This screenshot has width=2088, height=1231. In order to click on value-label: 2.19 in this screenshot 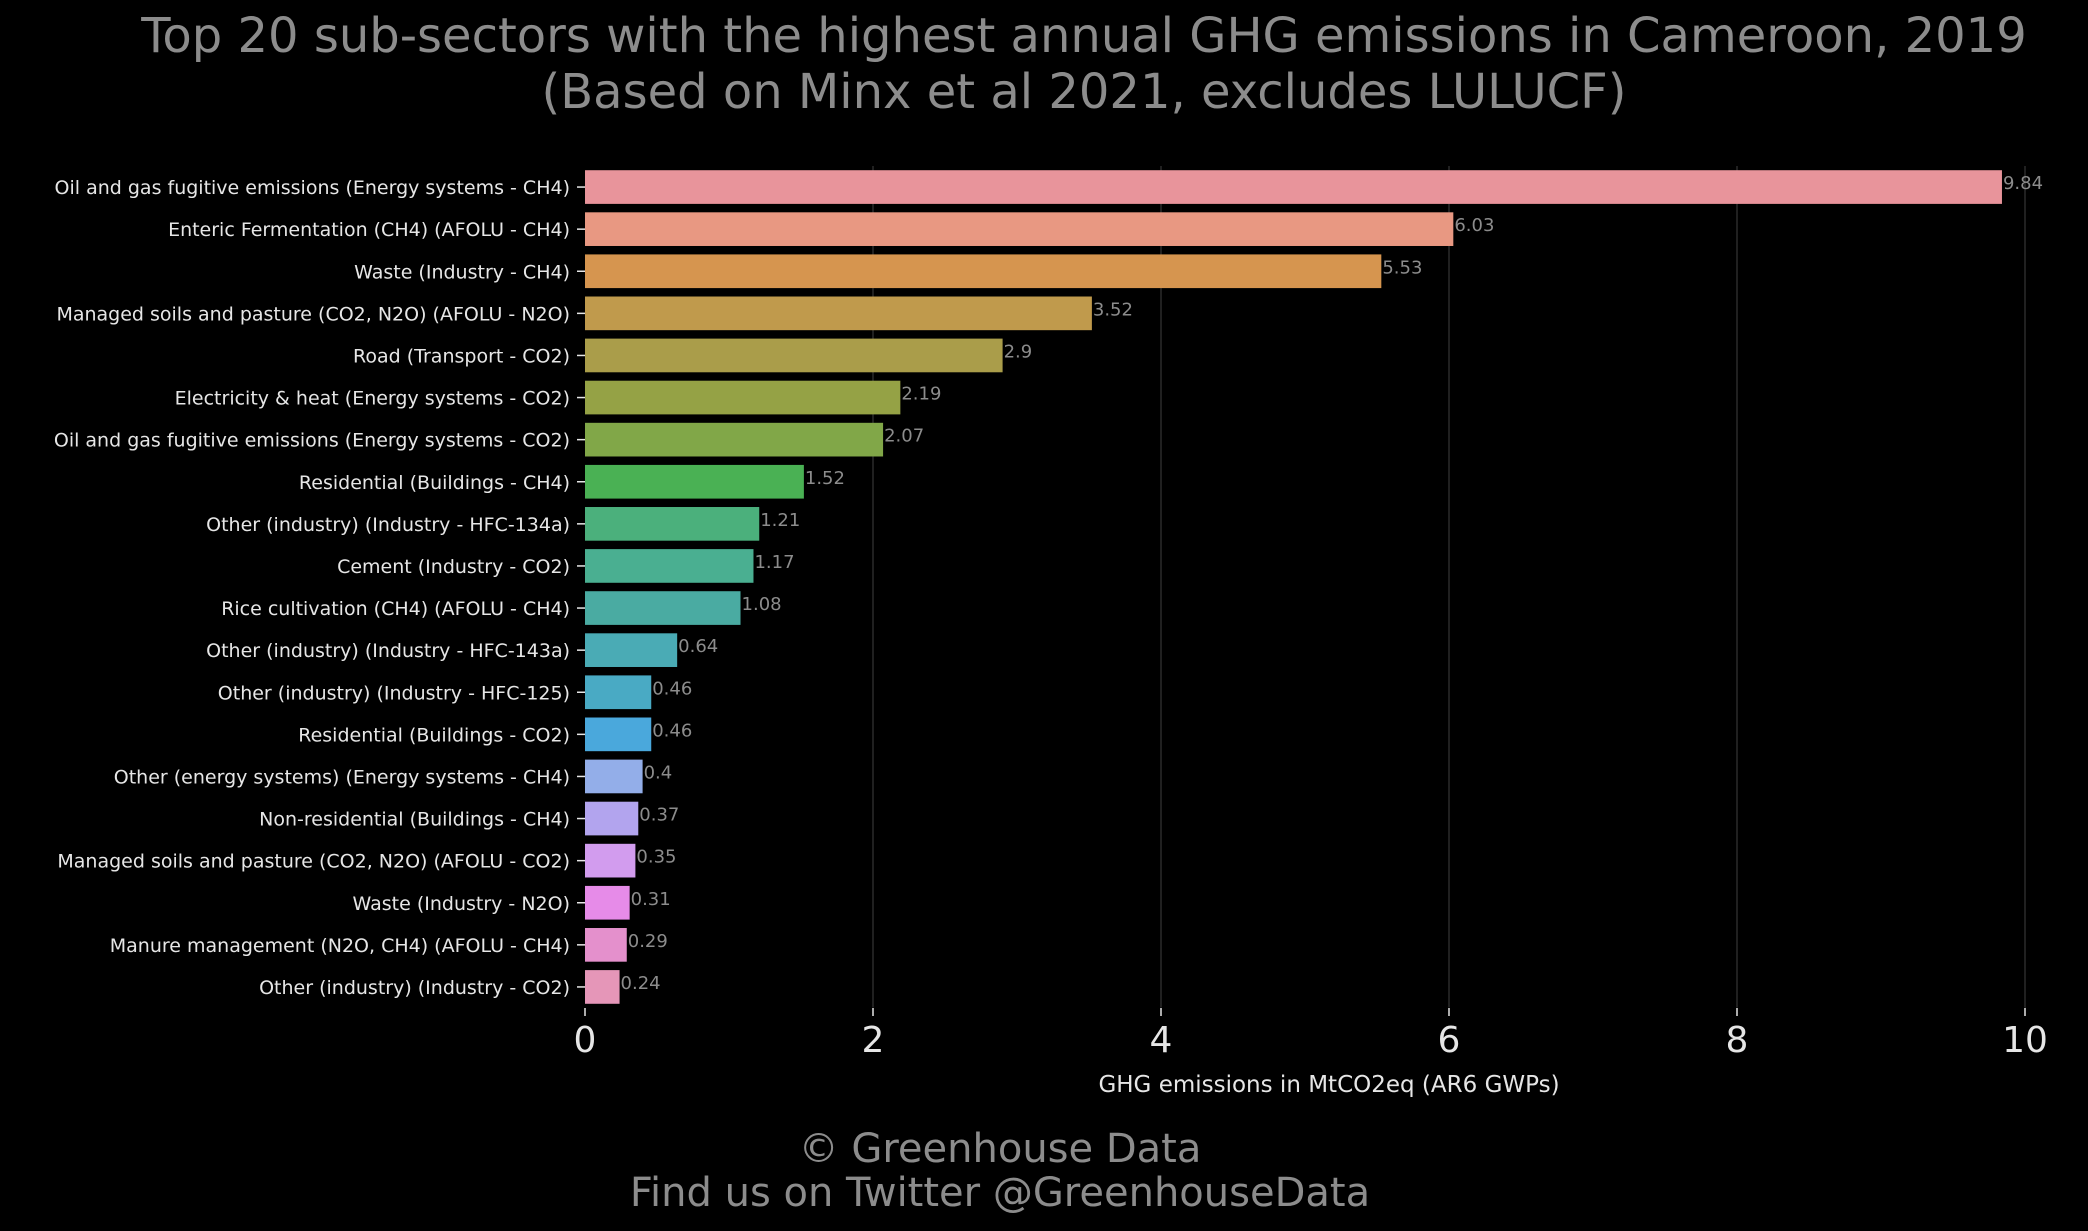, I will do `click(921, 394)`.